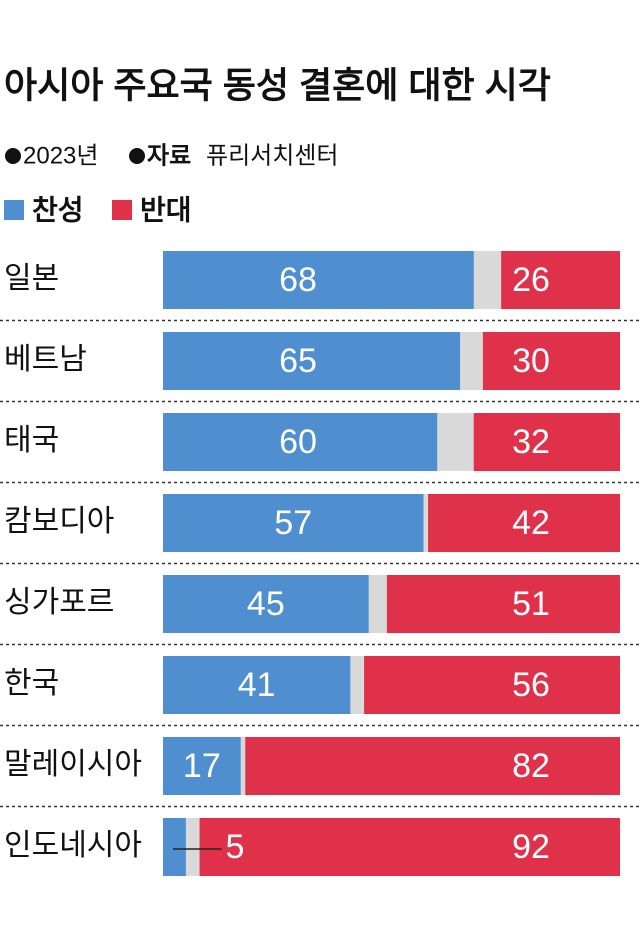 The width and height of the screenshot is (640, 928). I want to click on value-label: 56, so click(531, 685).